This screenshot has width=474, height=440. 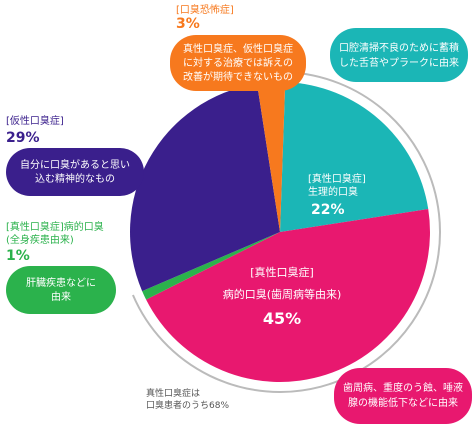 I want to click on pseudo-percent: 29%, so click(x=23, y=138).